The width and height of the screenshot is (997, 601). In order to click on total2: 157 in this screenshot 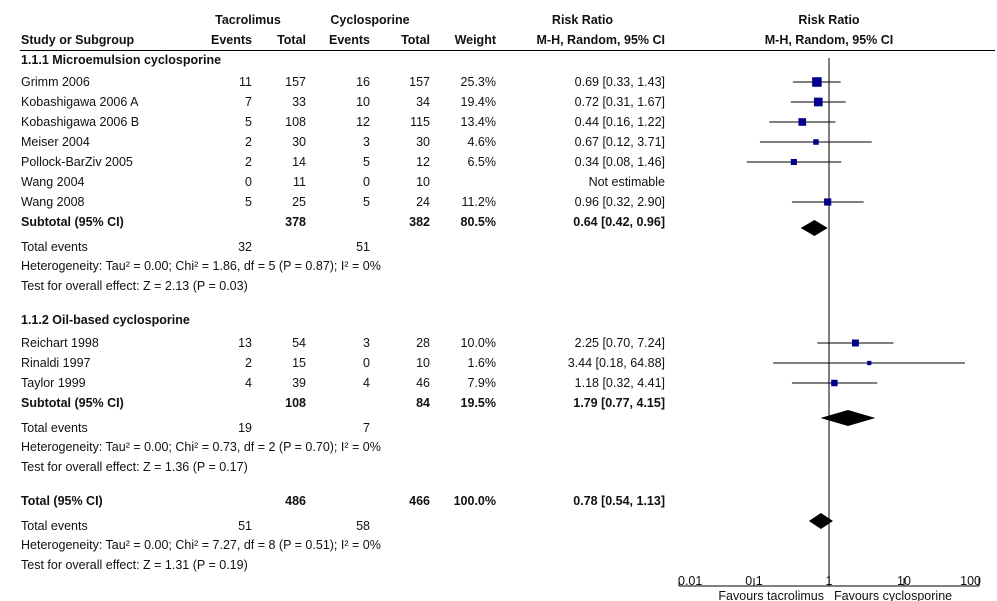, I will do `click(419, 82)`.